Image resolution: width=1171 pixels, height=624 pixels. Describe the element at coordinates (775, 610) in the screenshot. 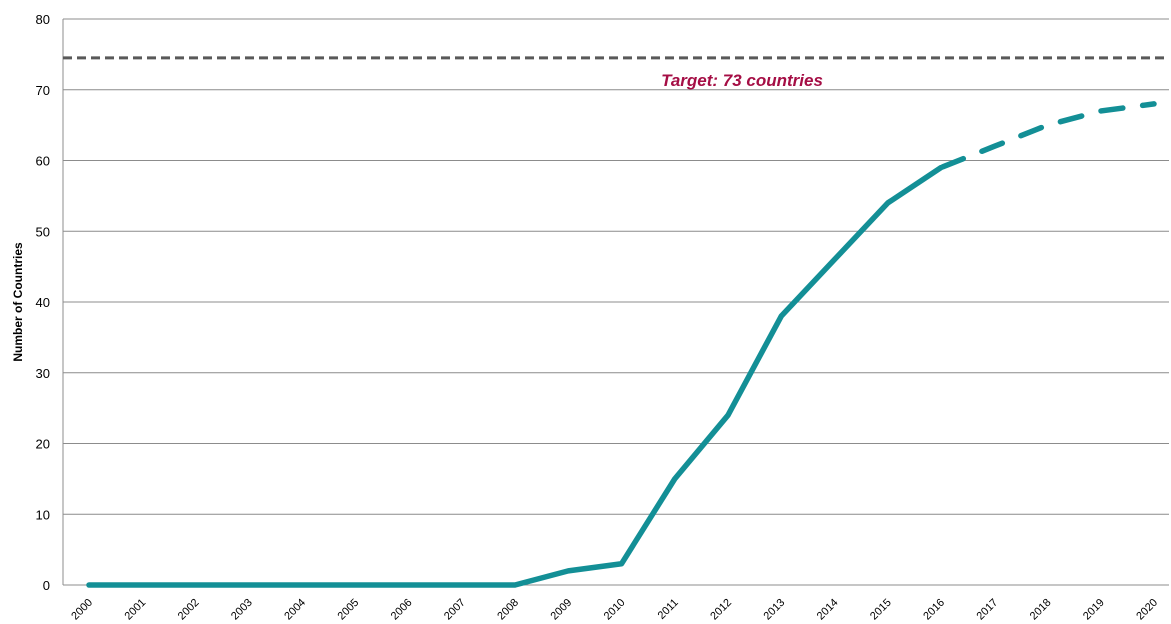

I see `x-tick-label: 2013` at that location.